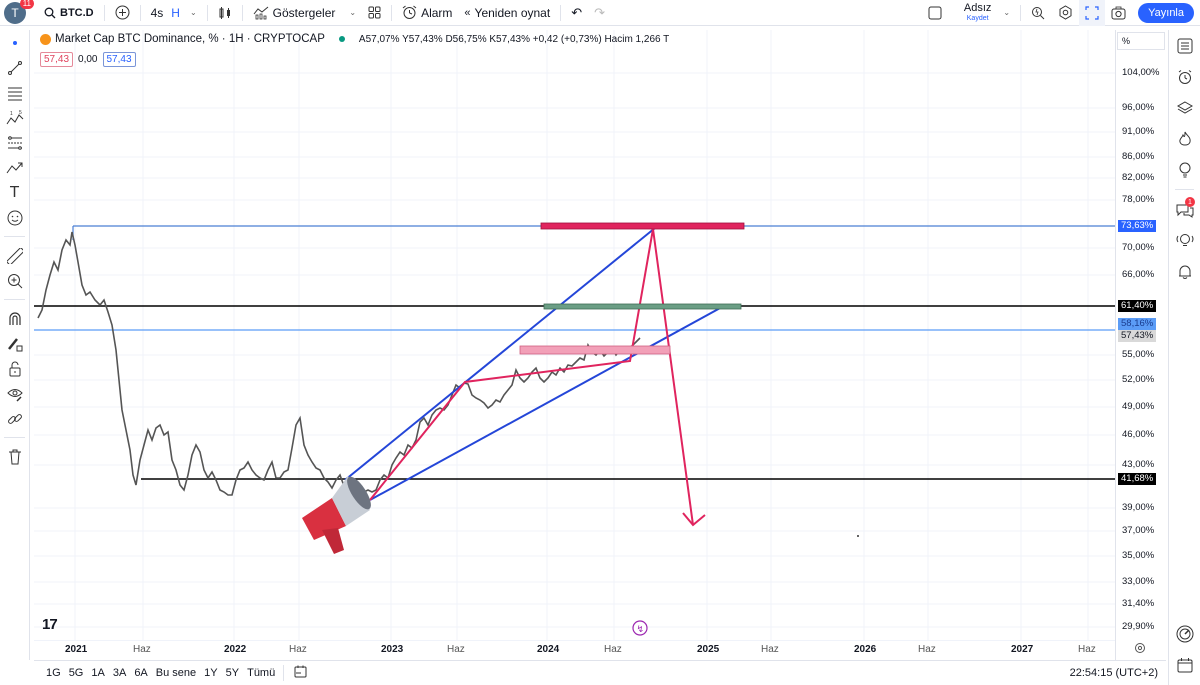 This screenshot has height=685, width=1200. What do you see at coordinates (14, 368) in the screenshot?
I see `lock-tool` at bounding box center [14, 368].